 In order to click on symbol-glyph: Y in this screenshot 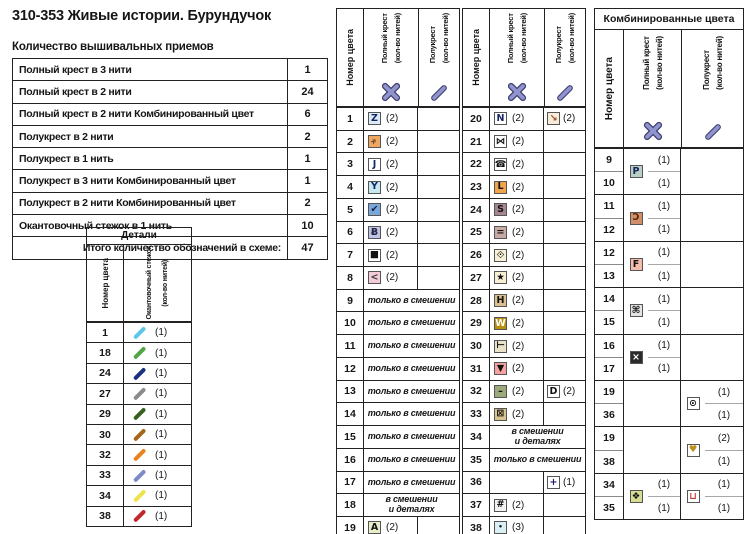, I will do `click(374, 187)`.